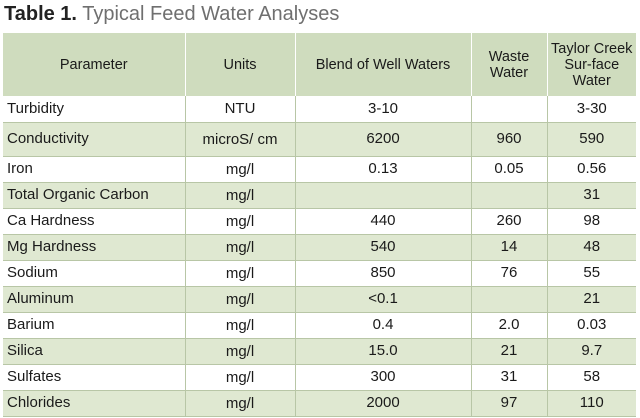 Image resolution: width=640 pixels, height=418 pixels. Describe the element at coordinates (592, 64) in the screenshot. I see `header-taylor-creek: Taylor Creek Sur-face Water` at that location.